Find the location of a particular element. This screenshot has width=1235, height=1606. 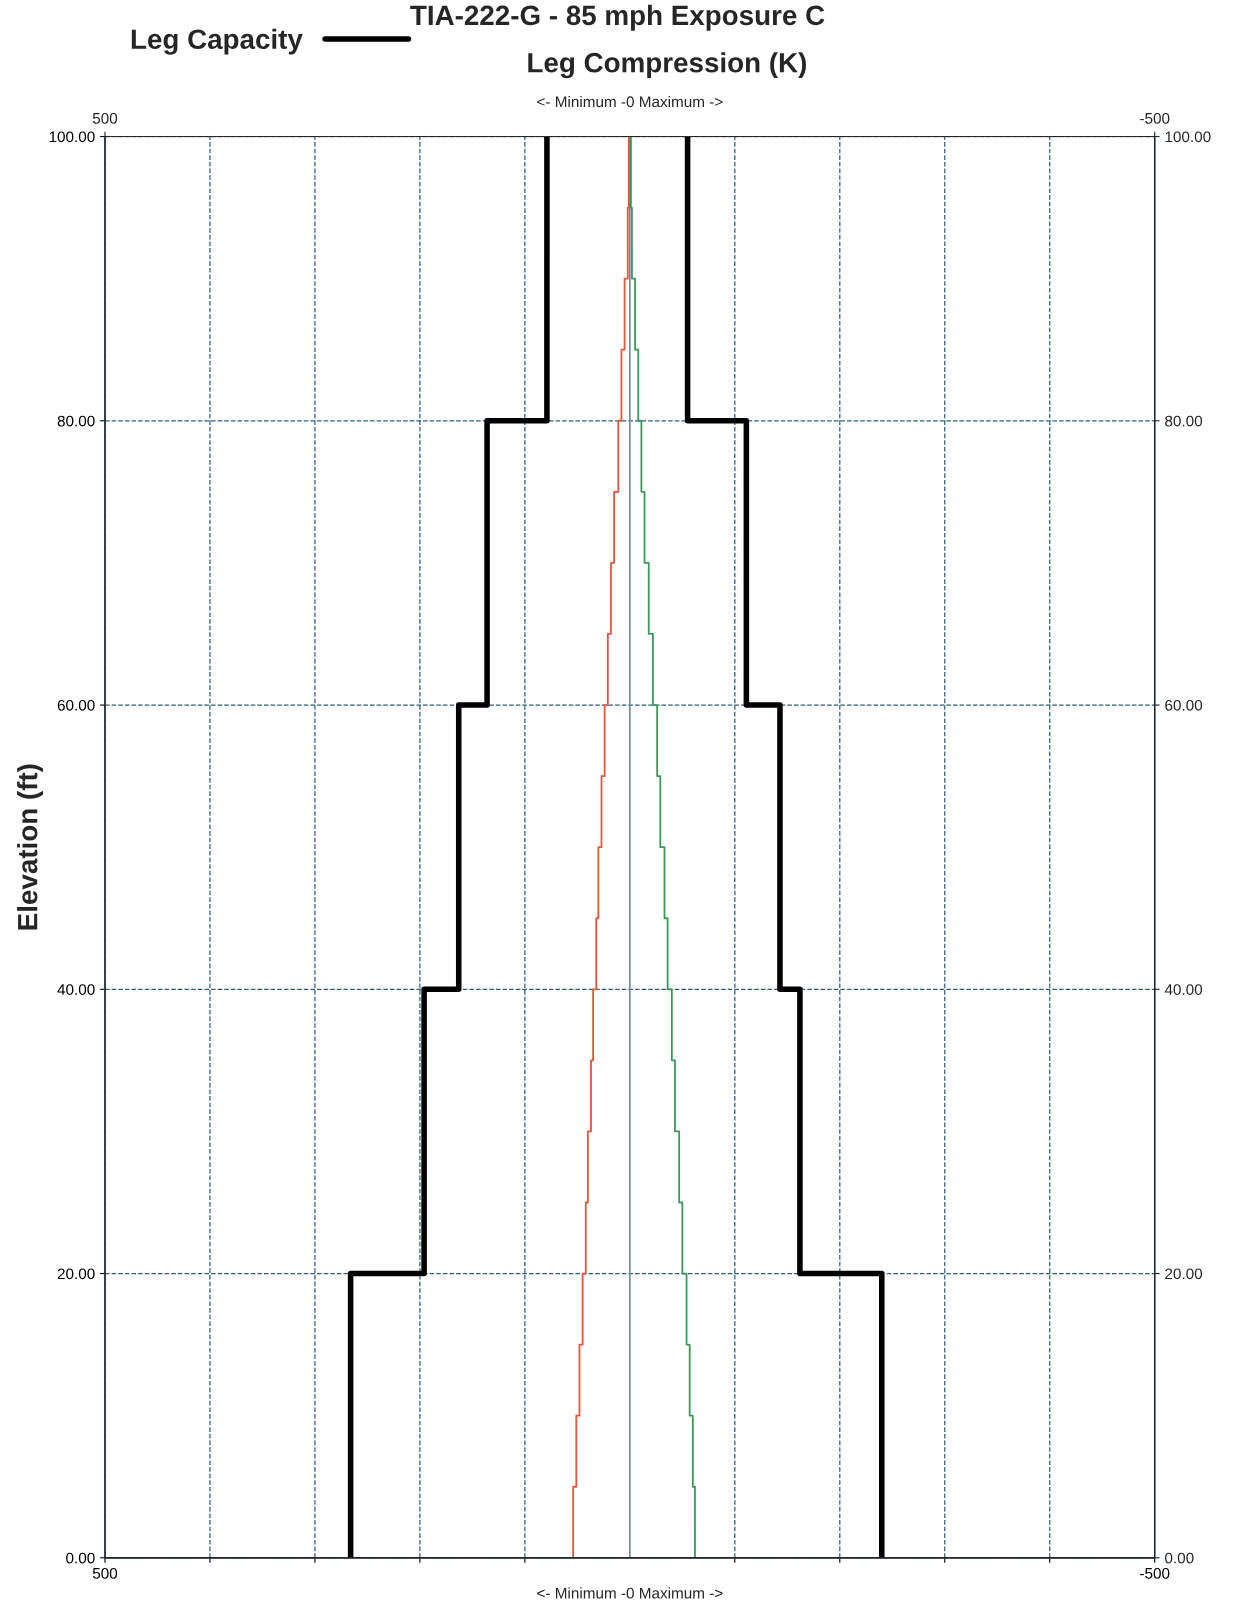

chart-subtitle: Leg Compression (K) is located at coordinates (667, 65).